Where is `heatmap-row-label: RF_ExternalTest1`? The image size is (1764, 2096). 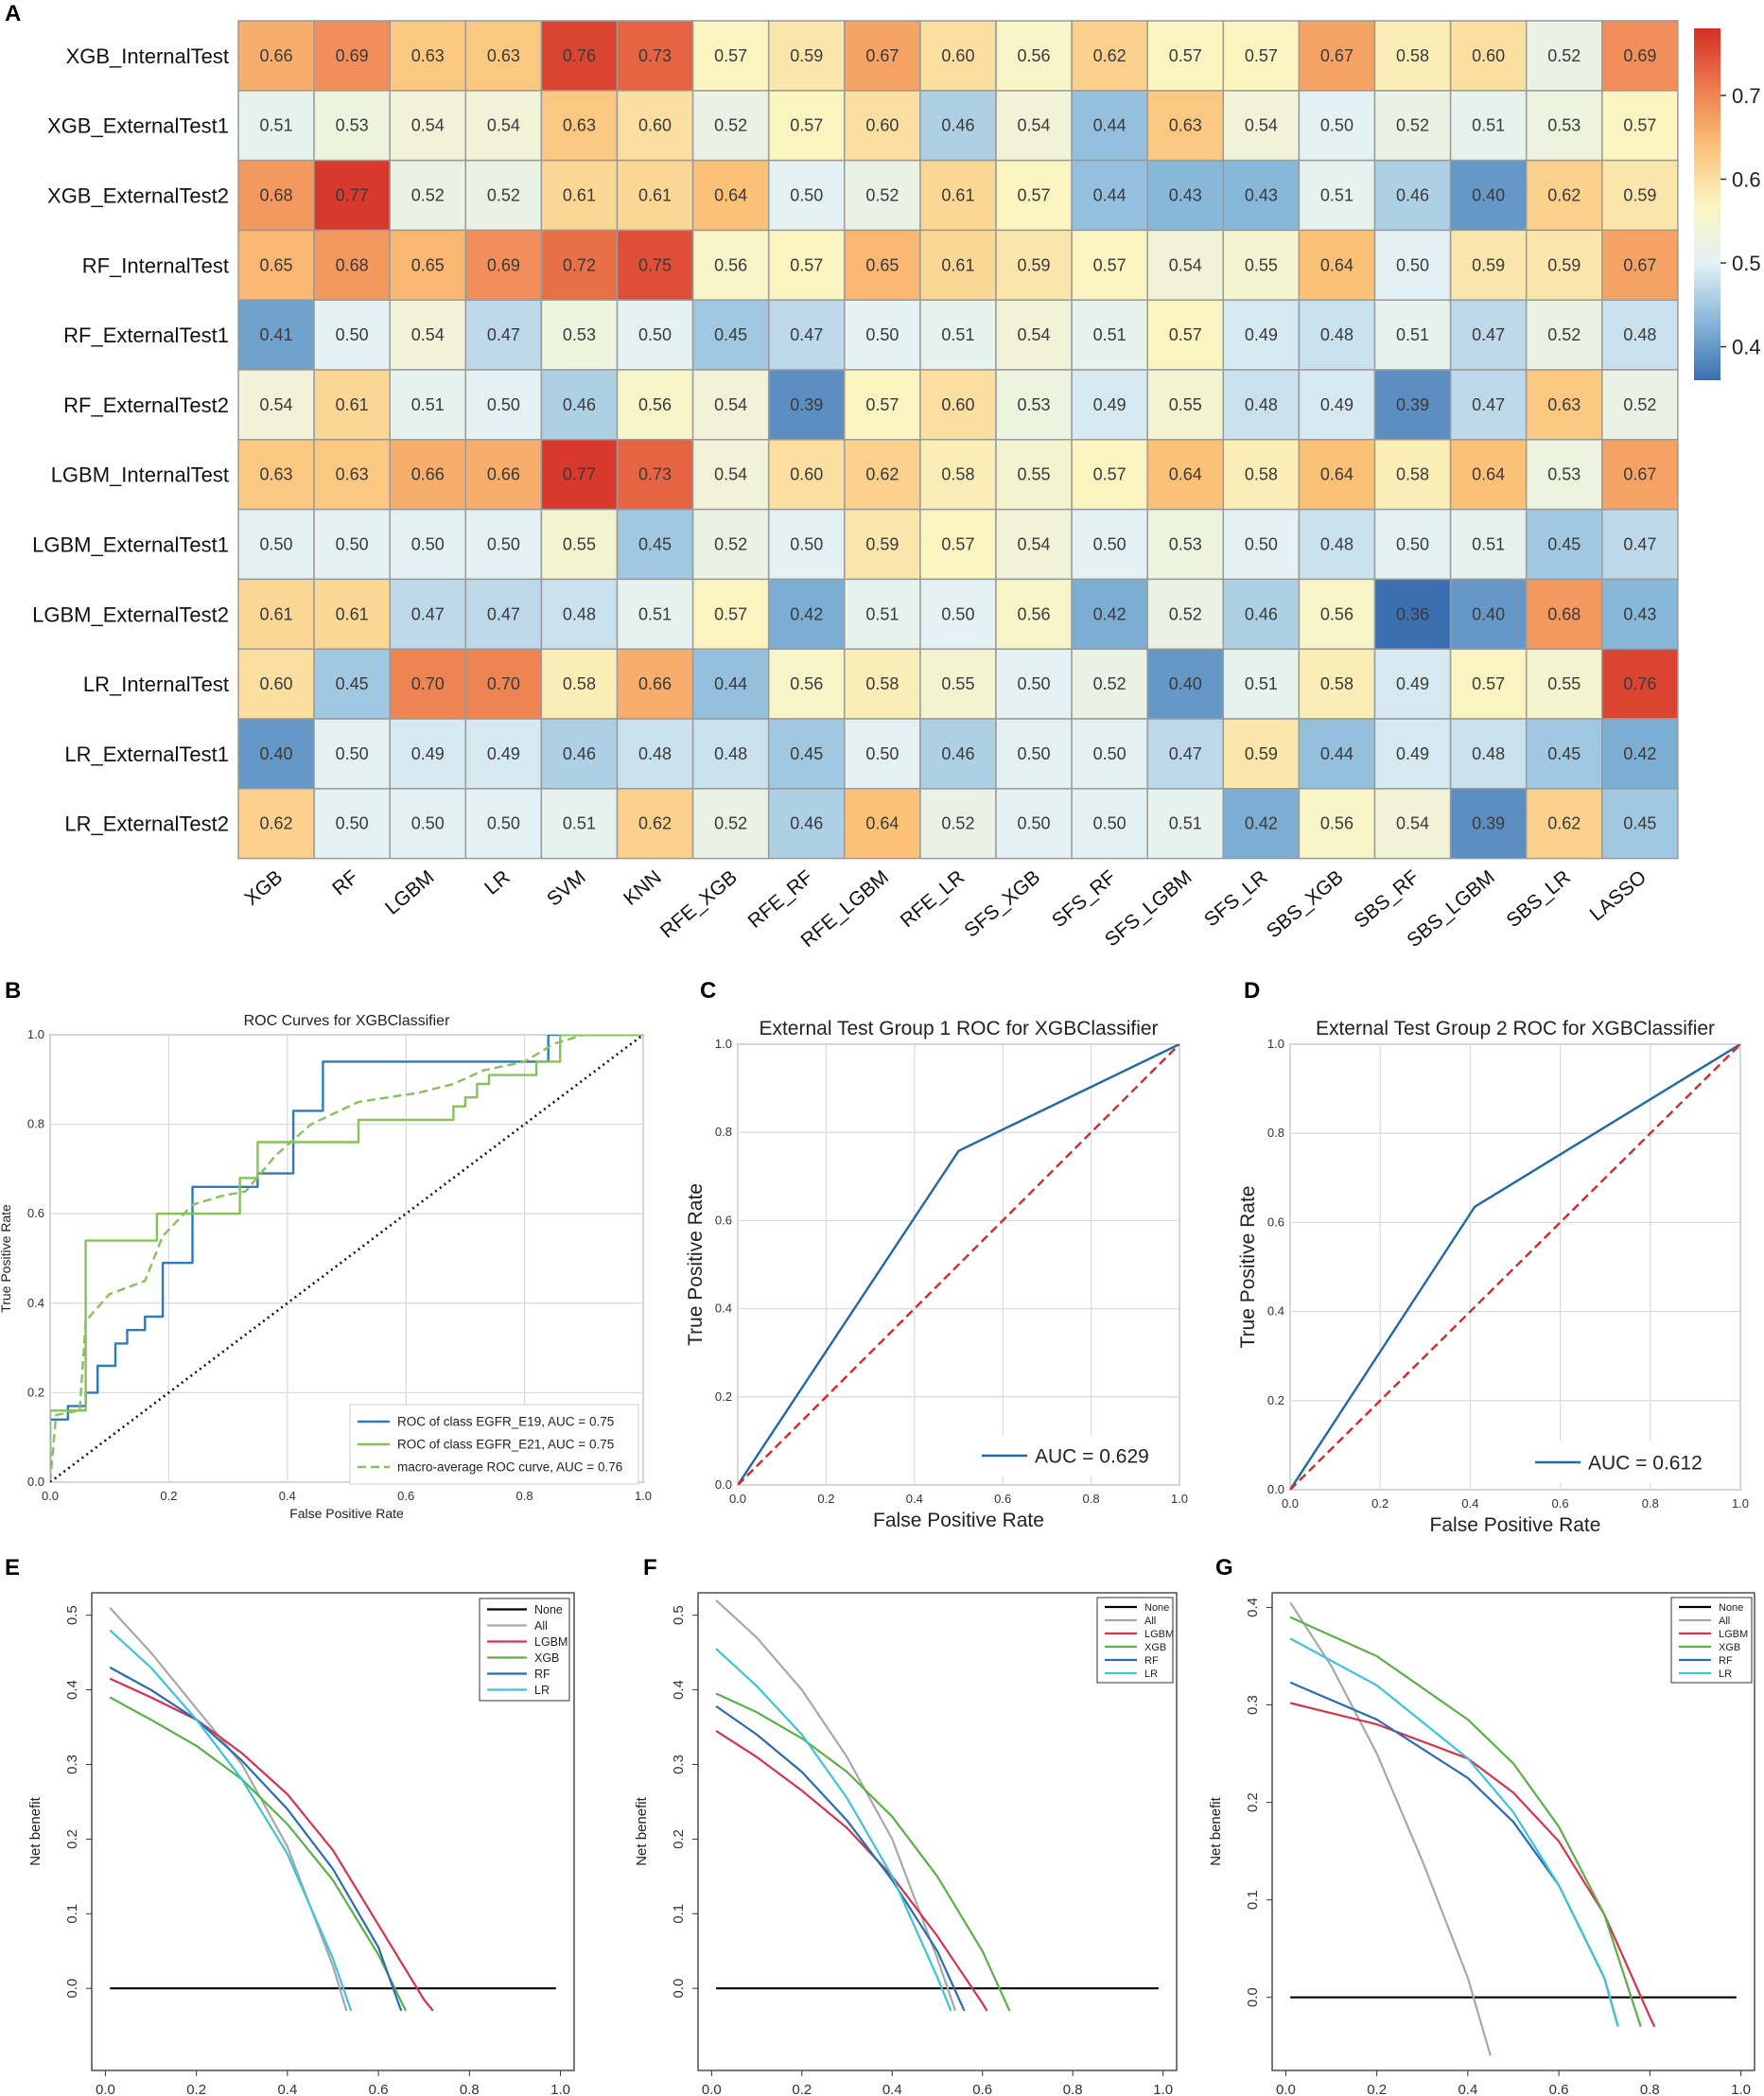
heatmap-row-label: RF_ExternalTest1 is located at coordinates (146, 335).